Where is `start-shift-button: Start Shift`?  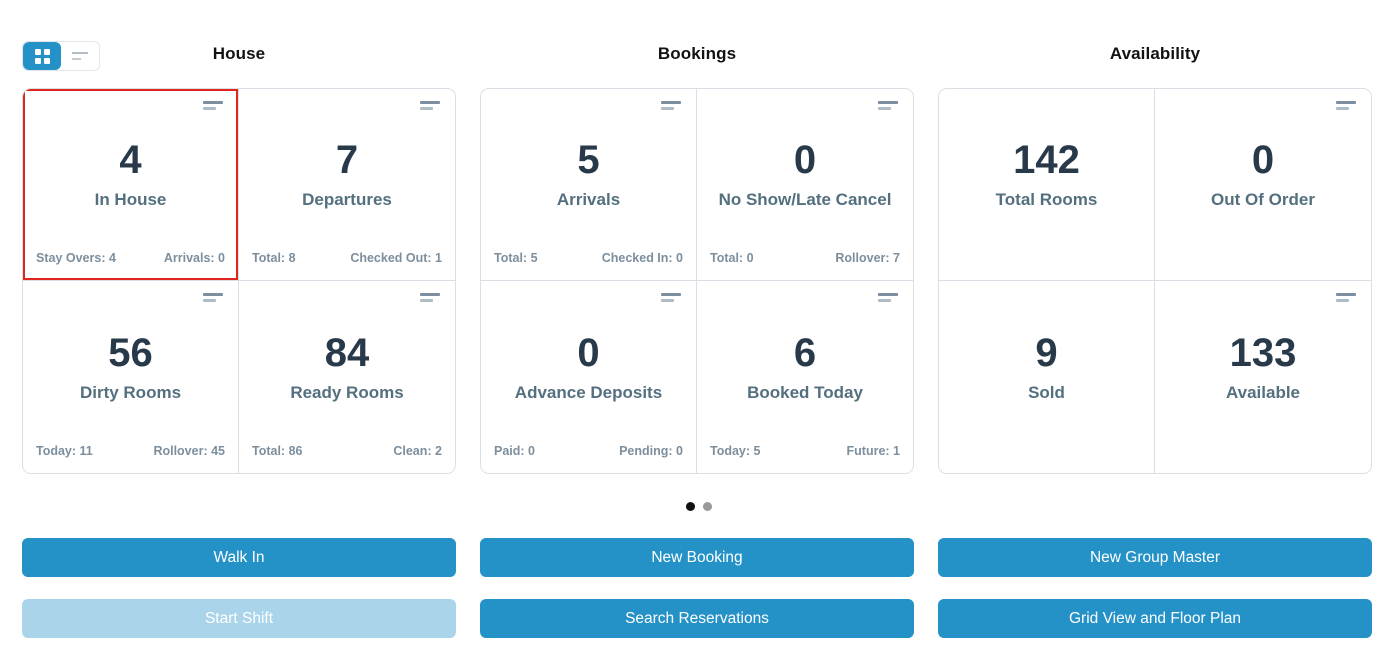
start-shift-button: Start Shift is located at coordinates (239, 618).